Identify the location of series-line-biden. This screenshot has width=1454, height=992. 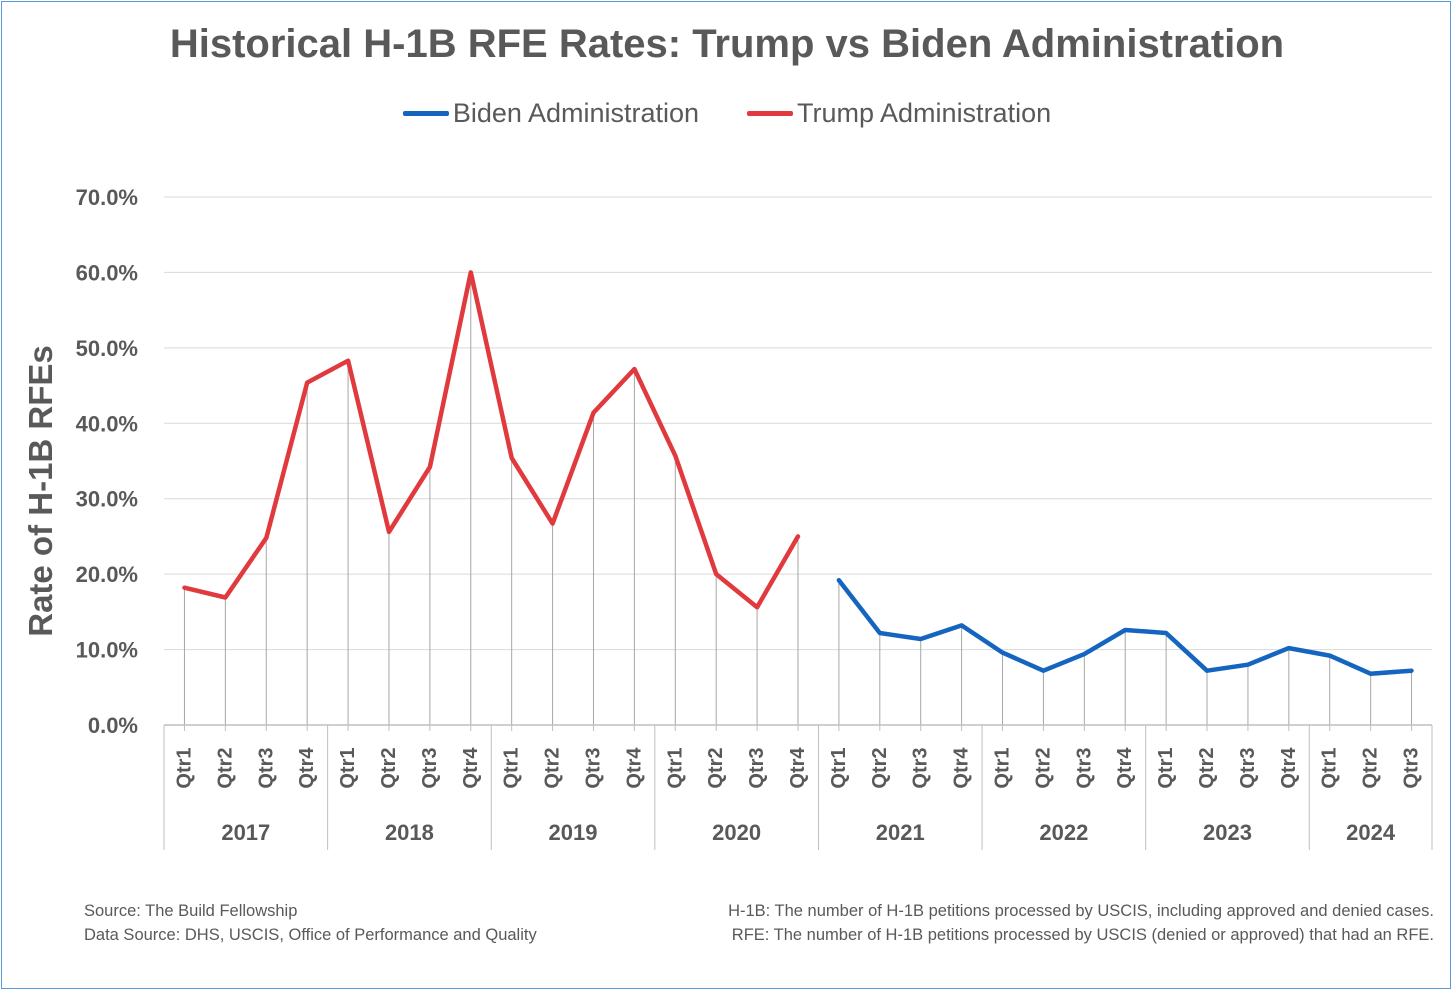
(1125, 626).